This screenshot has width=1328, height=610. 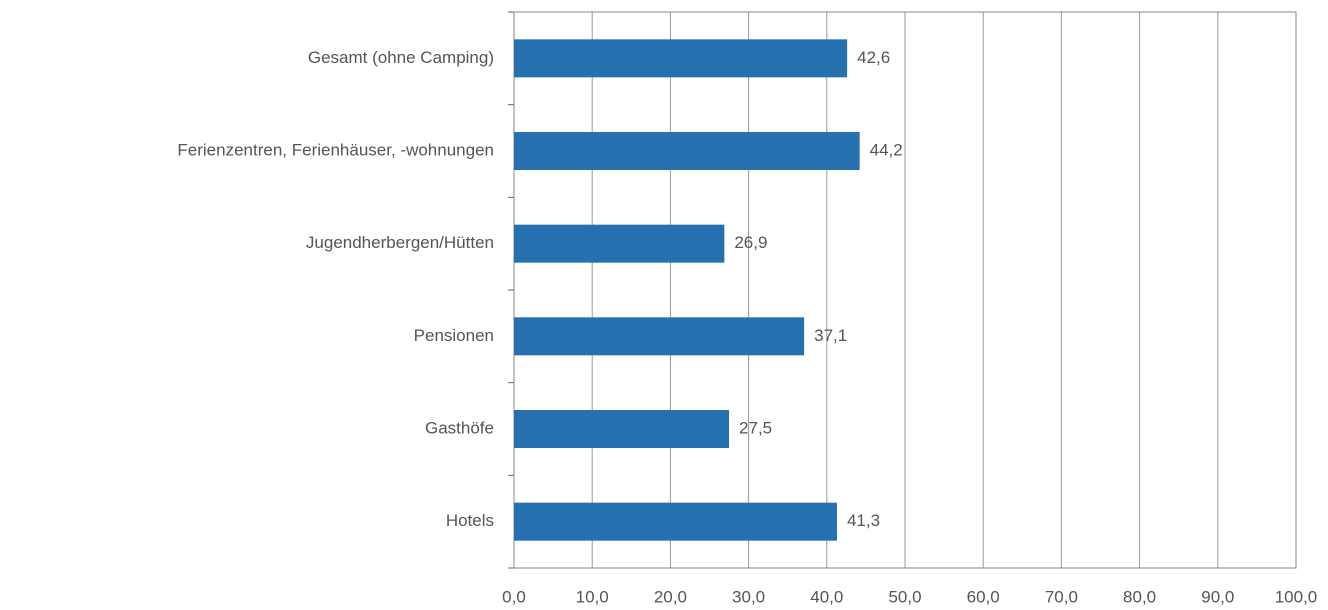 What do you see at coordinates (748, 596) in the screenshot?
I see `x-tick-label: 30,0` at bounding box center [748, 596].